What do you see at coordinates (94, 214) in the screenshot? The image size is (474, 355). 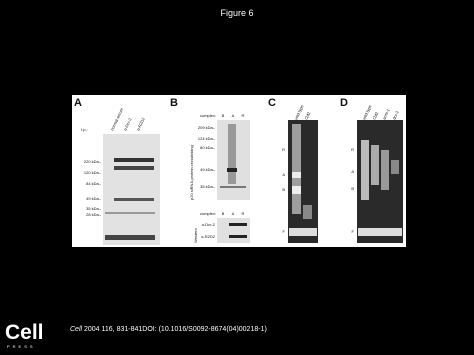 I see `marker-label: 28 kDa–` at bounding box center [94, 214].